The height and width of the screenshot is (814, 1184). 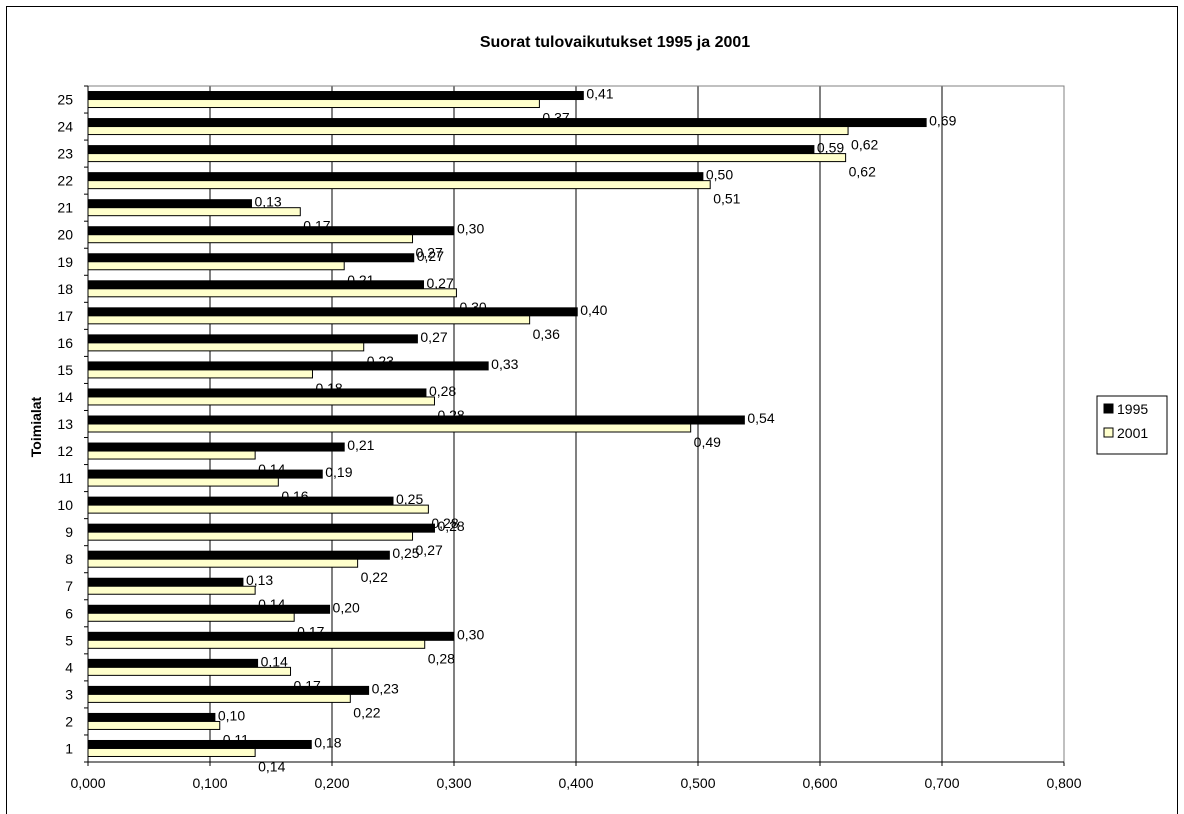 What do you see at coordinates (87, 783) in the screenshot?
I see `x-tick-label: 0,000` at bounding box center [87, 783].